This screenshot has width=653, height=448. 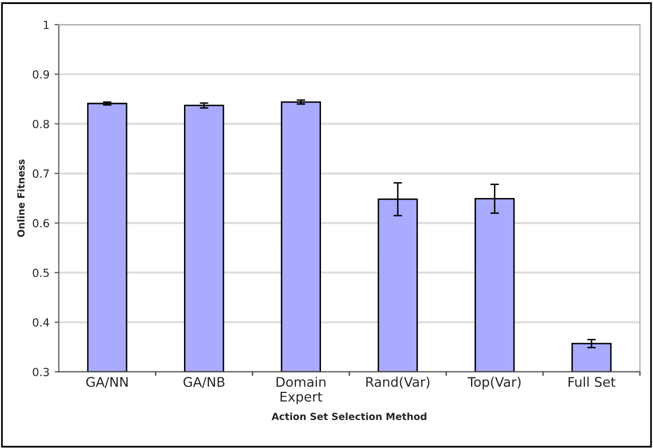 What do you see at coordinates (40, 124) in the screenshot?
I see `y-tick-label: 0.8` at bounding box center [40, 124].